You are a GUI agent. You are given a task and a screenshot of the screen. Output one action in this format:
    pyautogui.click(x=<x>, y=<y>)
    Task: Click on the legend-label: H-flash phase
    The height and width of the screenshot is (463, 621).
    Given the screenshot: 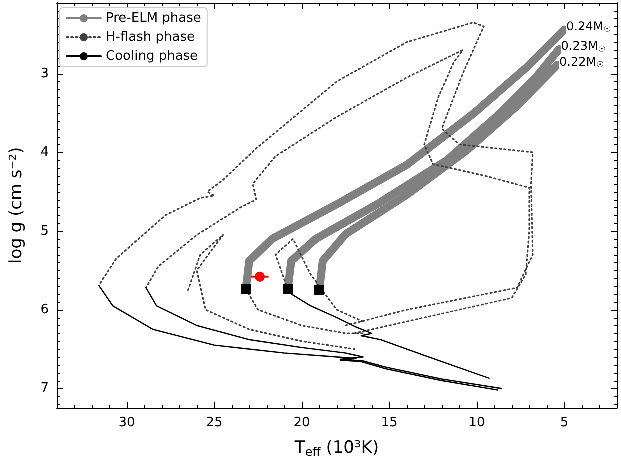 What is the action you would take?
    pyautogui.click(x=150, y=37)
    